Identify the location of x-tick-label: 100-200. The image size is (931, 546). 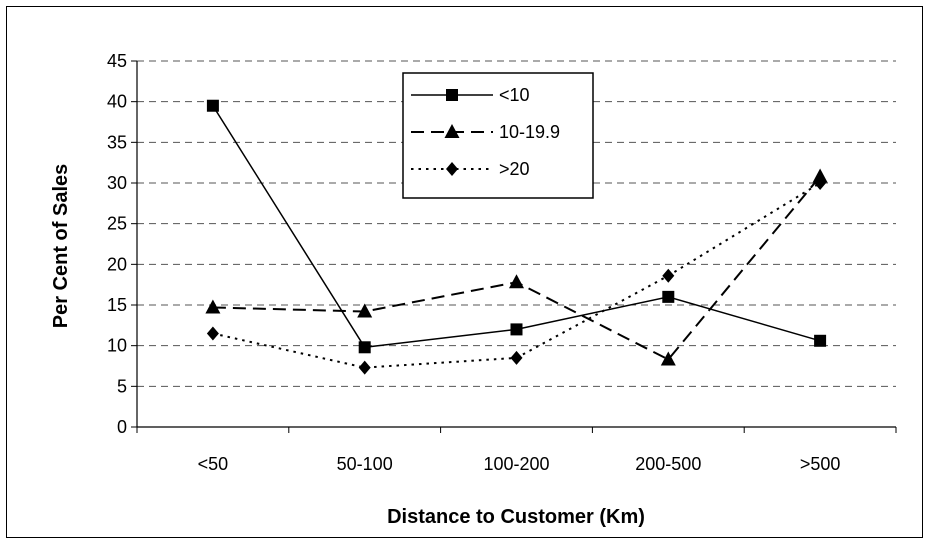
(516, 464).